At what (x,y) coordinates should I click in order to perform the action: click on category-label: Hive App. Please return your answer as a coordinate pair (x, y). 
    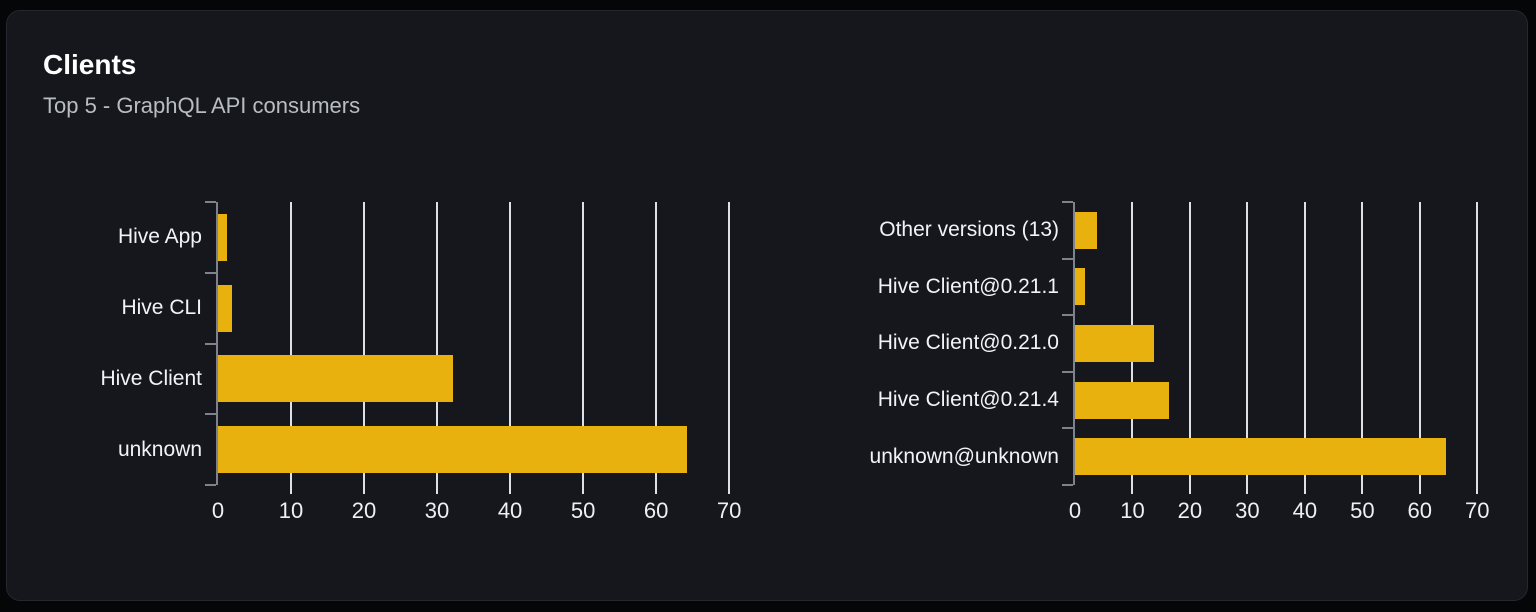
    Looking at the image, I should click on (159, 237).